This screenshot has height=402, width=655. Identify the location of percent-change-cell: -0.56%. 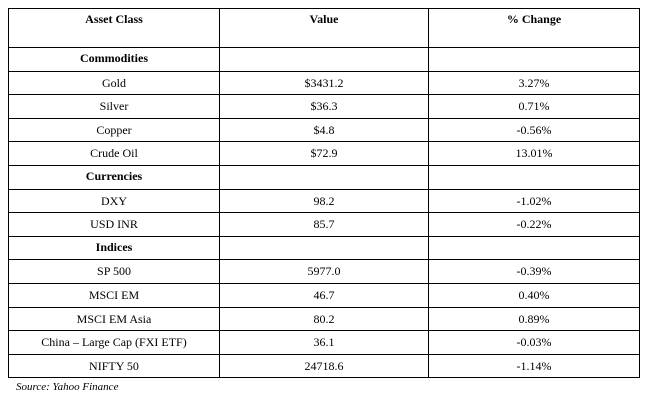
(534, 130).